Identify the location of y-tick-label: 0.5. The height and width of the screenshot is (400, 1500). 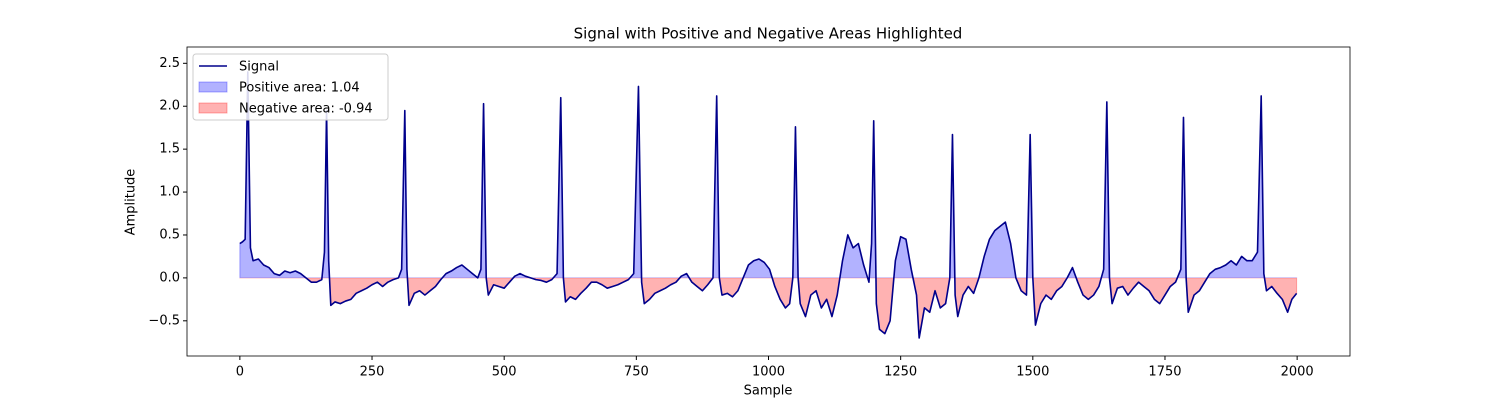
(169, 234).